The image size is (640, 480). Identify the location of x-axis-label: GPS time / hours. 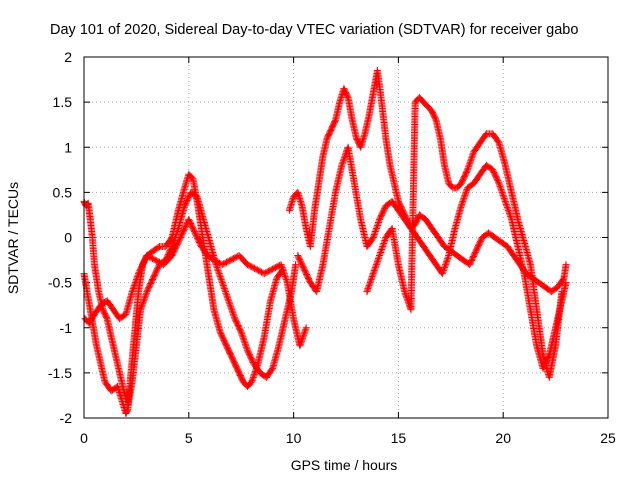
(344, 465).